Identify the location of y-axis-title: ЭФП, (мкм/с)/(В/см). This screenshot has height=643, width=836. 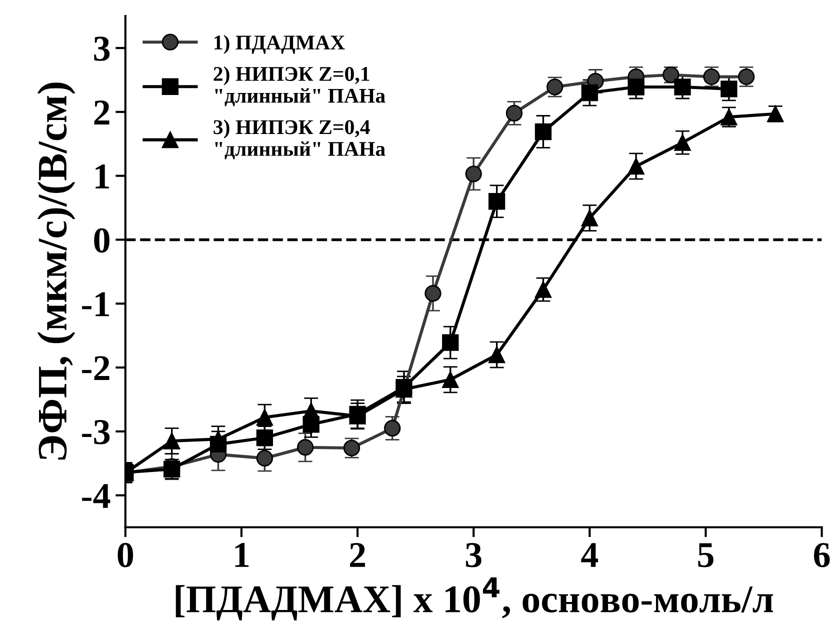
(56, 271).